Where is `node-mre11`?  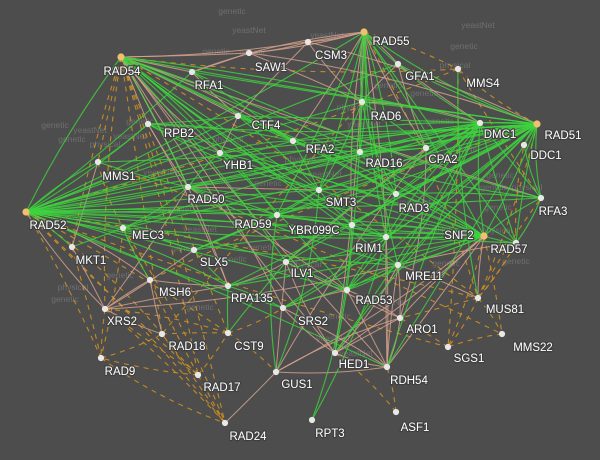
node-mre11 is located at coordinates (398, 265).